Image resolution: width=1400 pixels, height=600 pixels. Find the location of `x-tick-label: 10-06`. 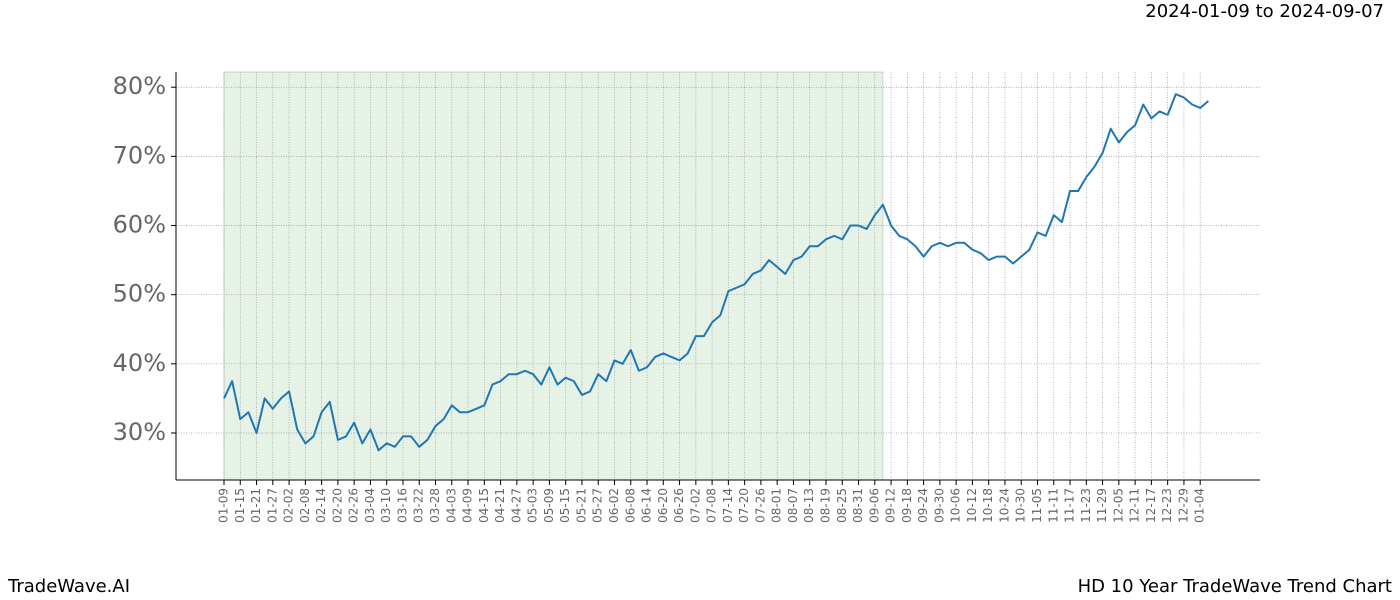

x-tick-label: 10-06 is located at coordinates (956, 505).